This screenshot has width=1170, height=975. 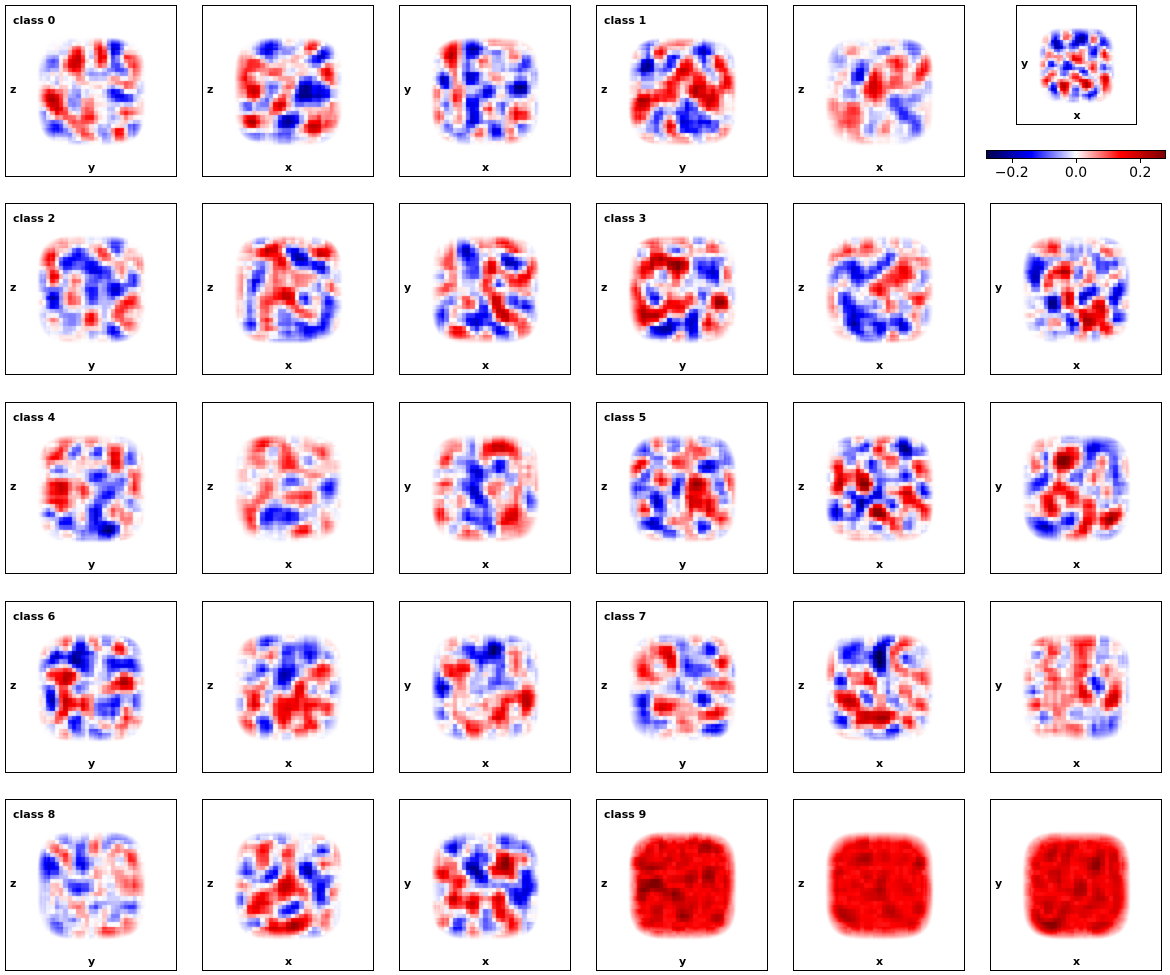 I want to click on heatmap-panel: class 5 y z, so click(x=682, y=488).